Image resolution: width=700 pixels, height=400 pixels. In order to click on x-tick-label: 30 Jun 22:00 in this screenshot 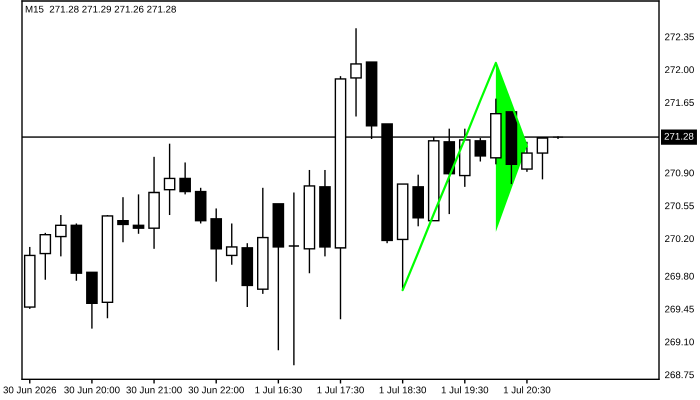, I will do `click(216, 390)`.